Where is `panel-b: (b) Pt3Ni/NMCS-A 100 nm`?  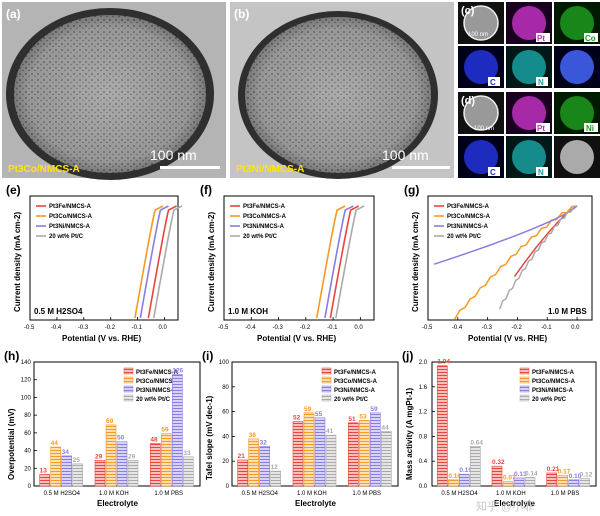
panel-b: (b) Pt3Ni/NMCS-A 100 nm is located at coordinates (342, 90).